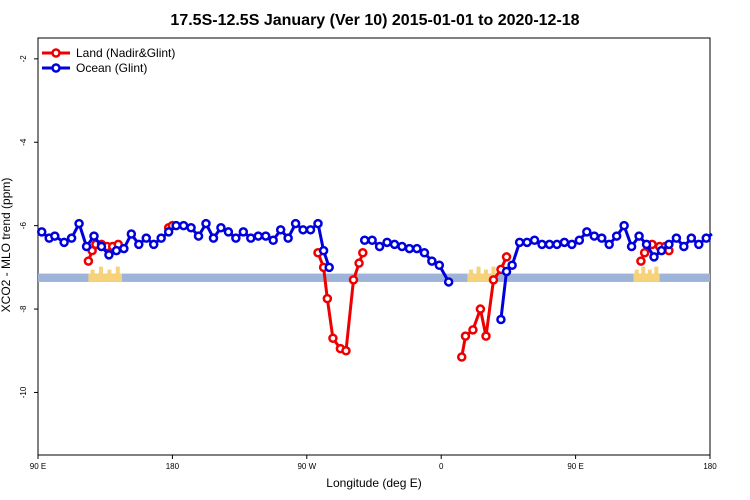  What do you see at coordinates (56, 53) in the screenshot?
I see `legend-swatch-marker` at bounding box center [56, 53].